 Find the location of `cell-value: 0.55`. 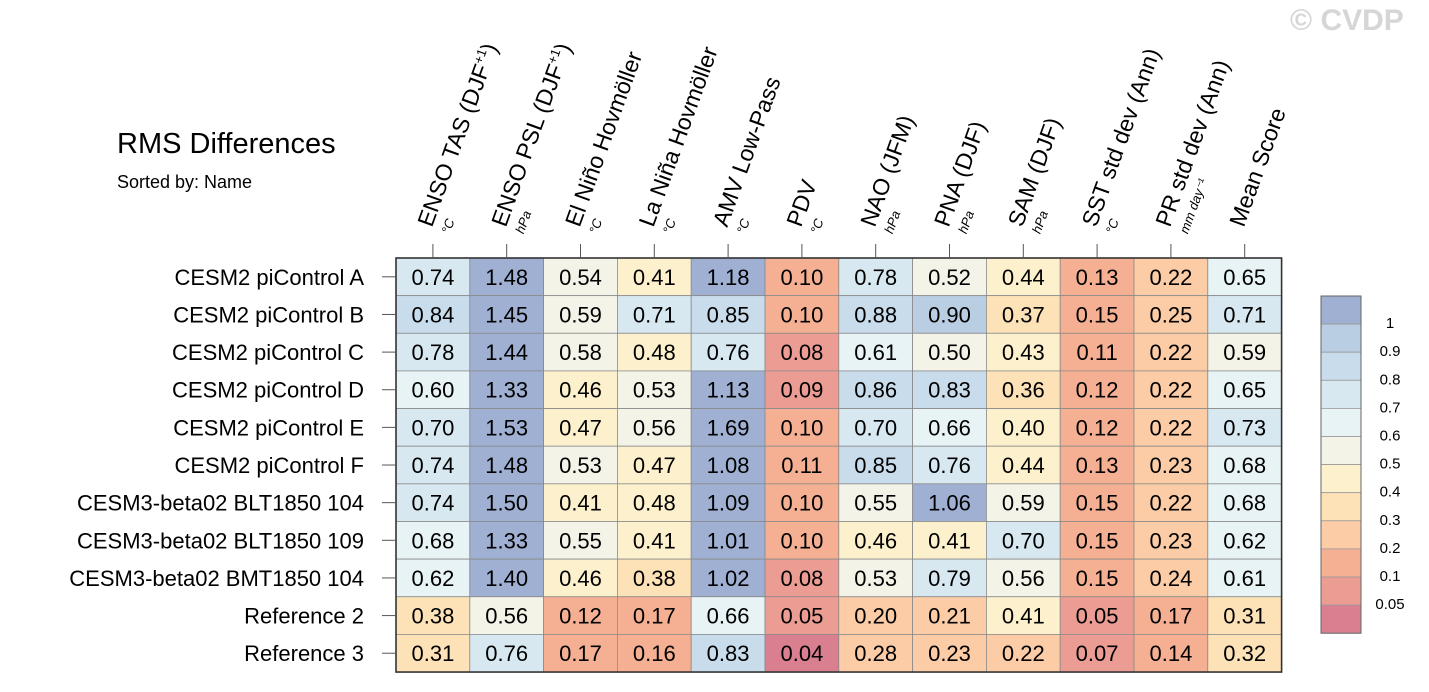

cell-value: 0.55 is located at coordinates (580, 540).